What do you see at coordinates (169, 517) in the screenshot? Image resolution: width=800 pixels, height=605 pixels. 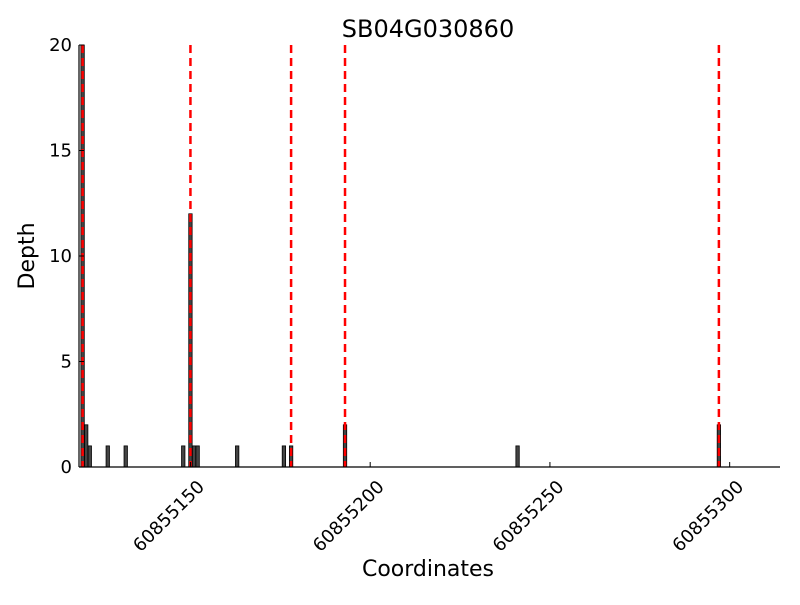 I see `x-tick-label: 60855150` at bounding box center [169, 517].